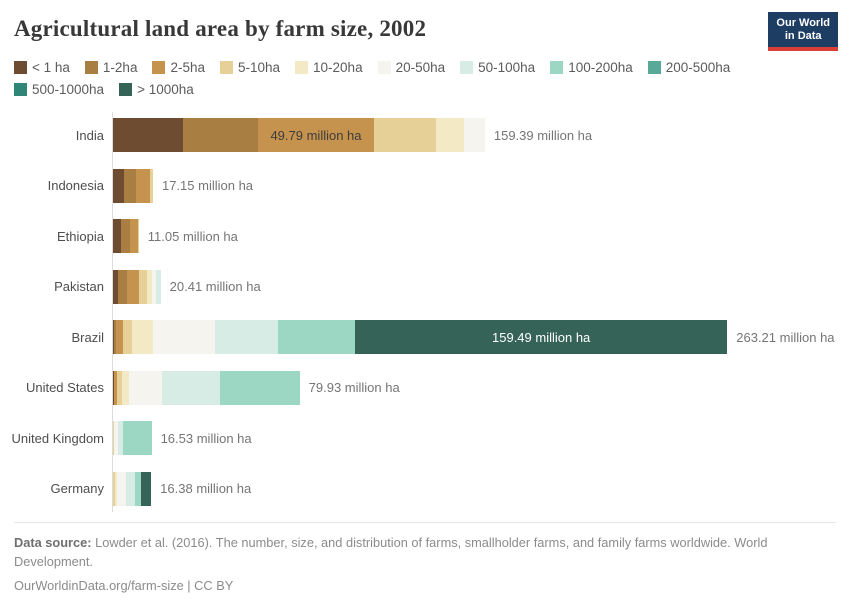 This screenshot has width=850, height=600. What do you see at coordinates (541, 337) in the screenshot?
I see `bar-segment: 159.49 million ha` at bounding box center [541, 337].